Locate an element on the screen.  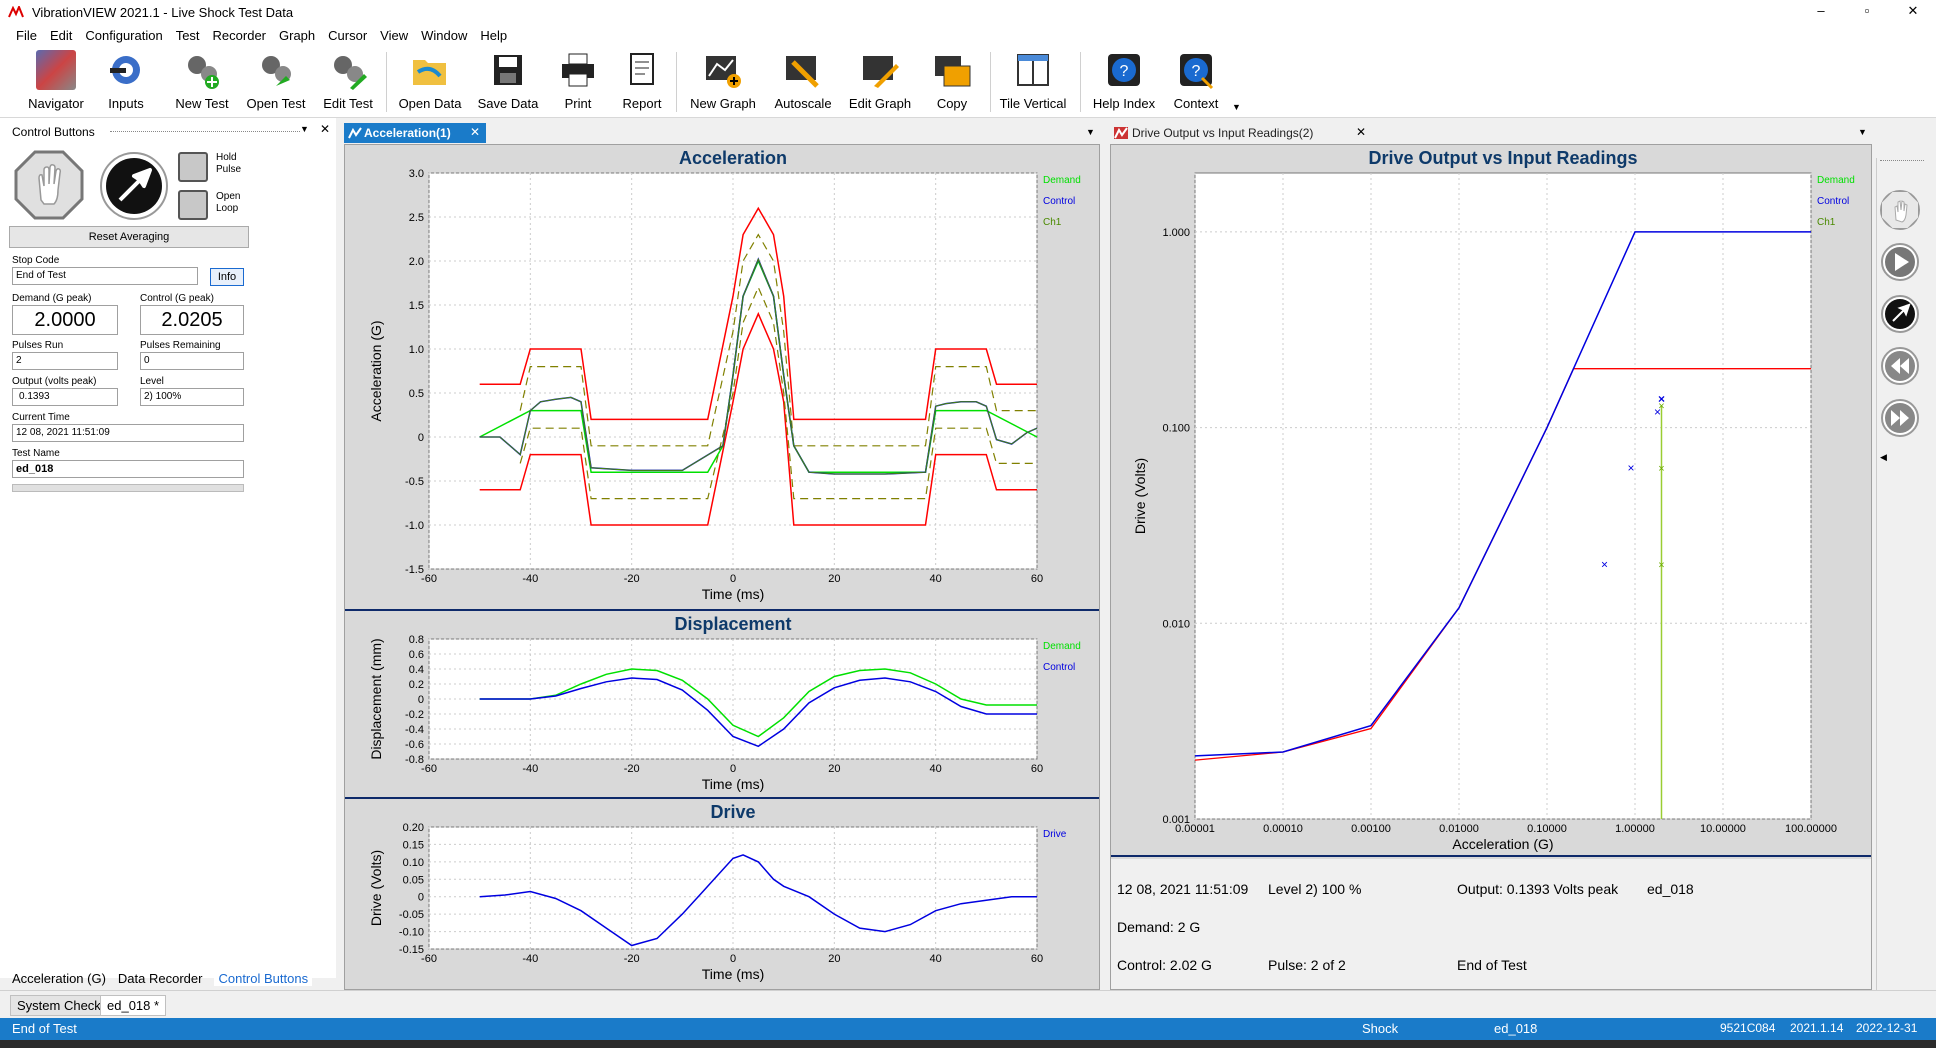
x-tick-label: 20 is located at coordinates (834, 769).